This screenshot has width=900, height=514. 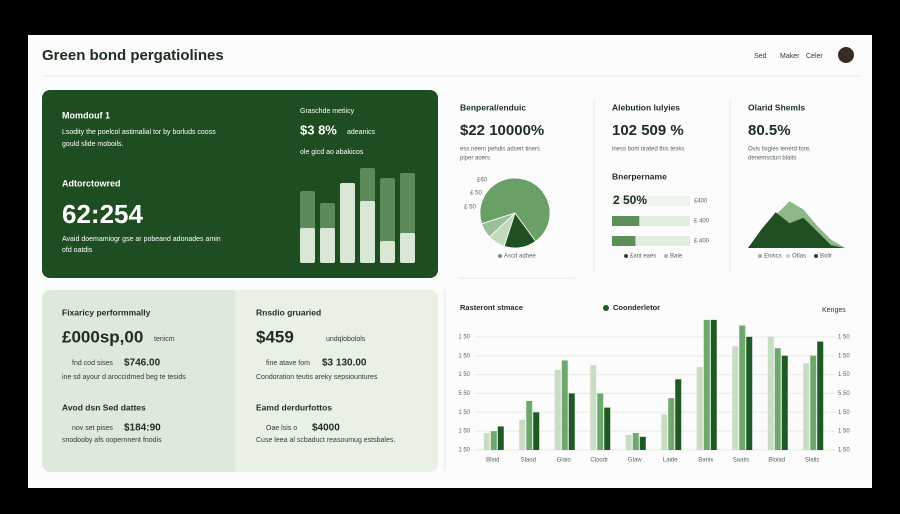 I want to click on block-unit: undqlobolols, so click(x=346, y=339).